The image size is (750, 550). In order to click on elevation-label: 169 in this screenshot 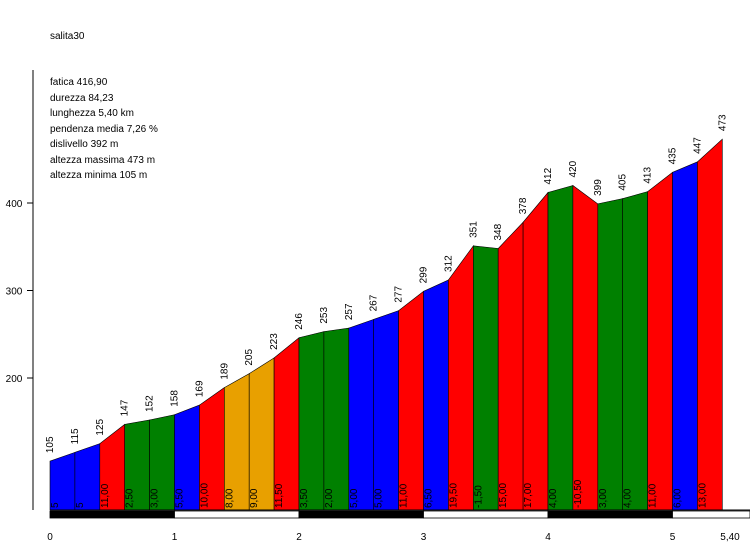, I will do `click(199, 388)`.